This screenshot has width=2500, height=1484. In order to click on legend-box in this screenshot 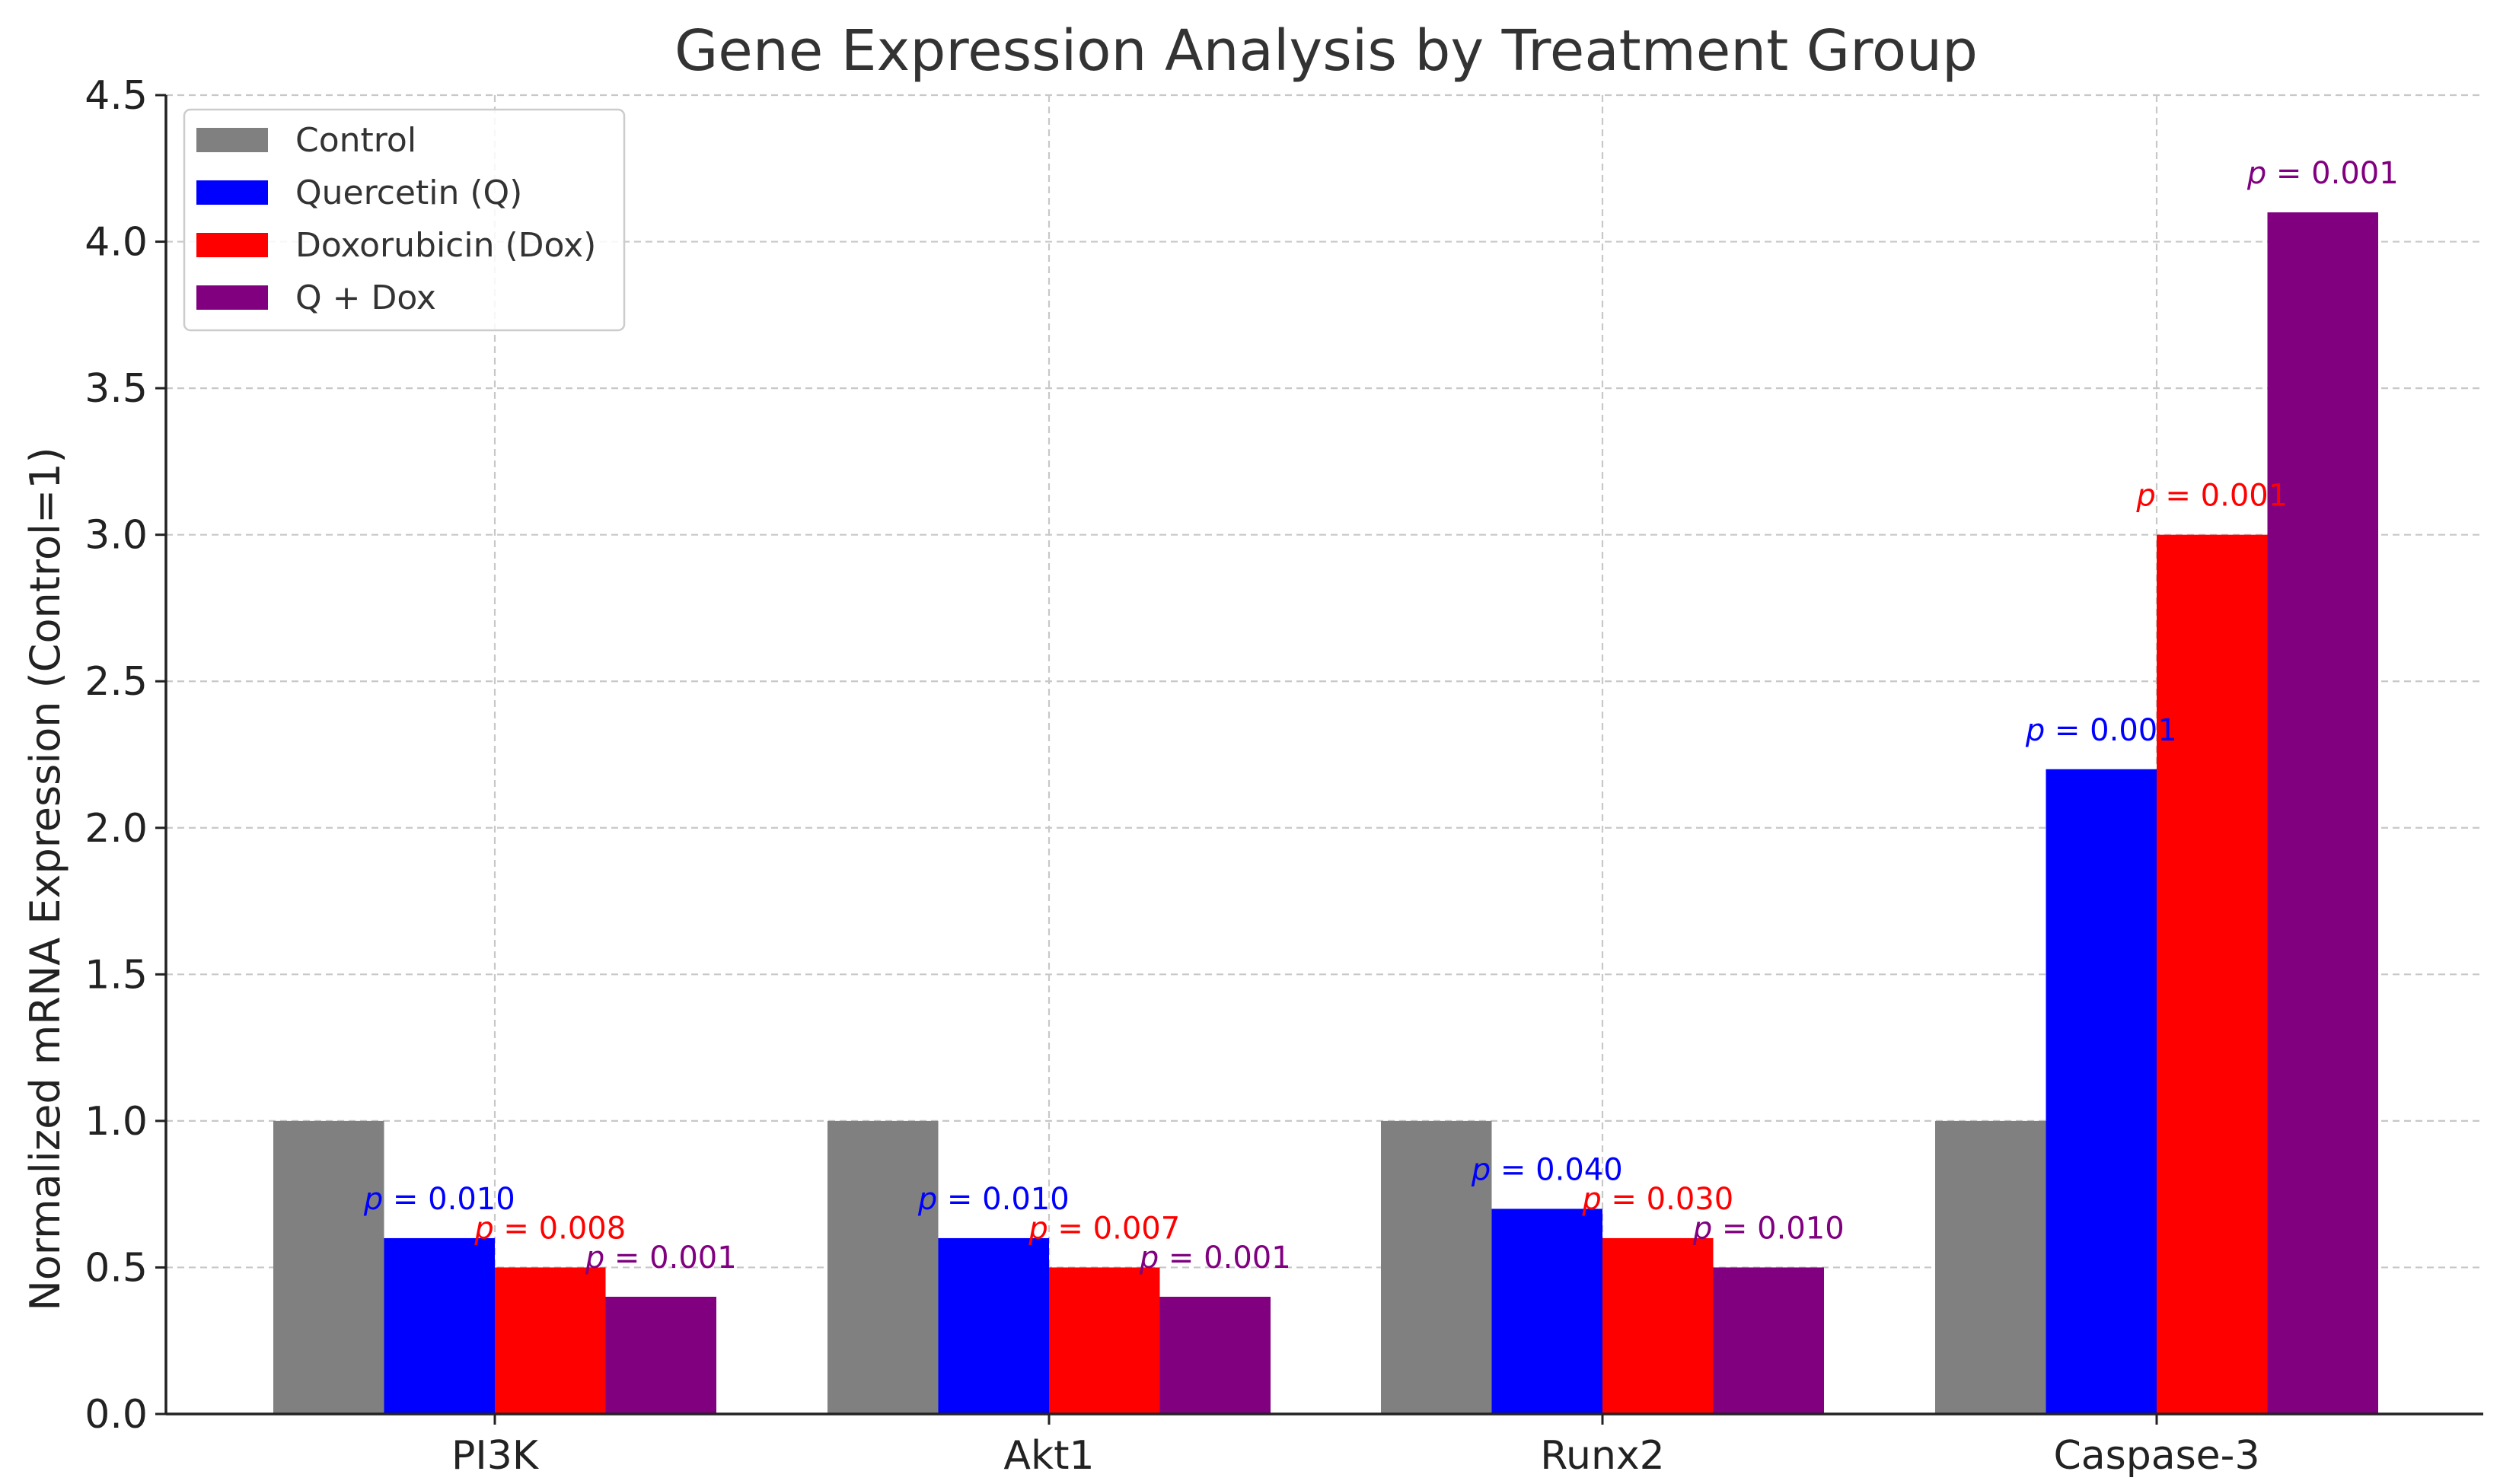, I will do `click(404, 220)`.